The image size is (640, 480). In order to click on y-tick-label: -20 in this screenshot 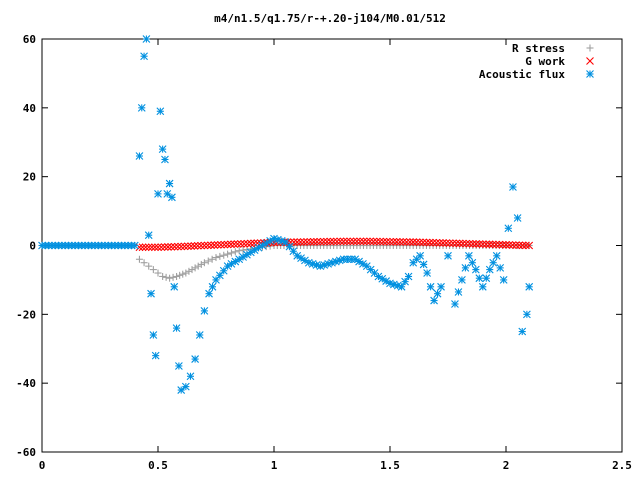, I will do `click(26, 314)`.